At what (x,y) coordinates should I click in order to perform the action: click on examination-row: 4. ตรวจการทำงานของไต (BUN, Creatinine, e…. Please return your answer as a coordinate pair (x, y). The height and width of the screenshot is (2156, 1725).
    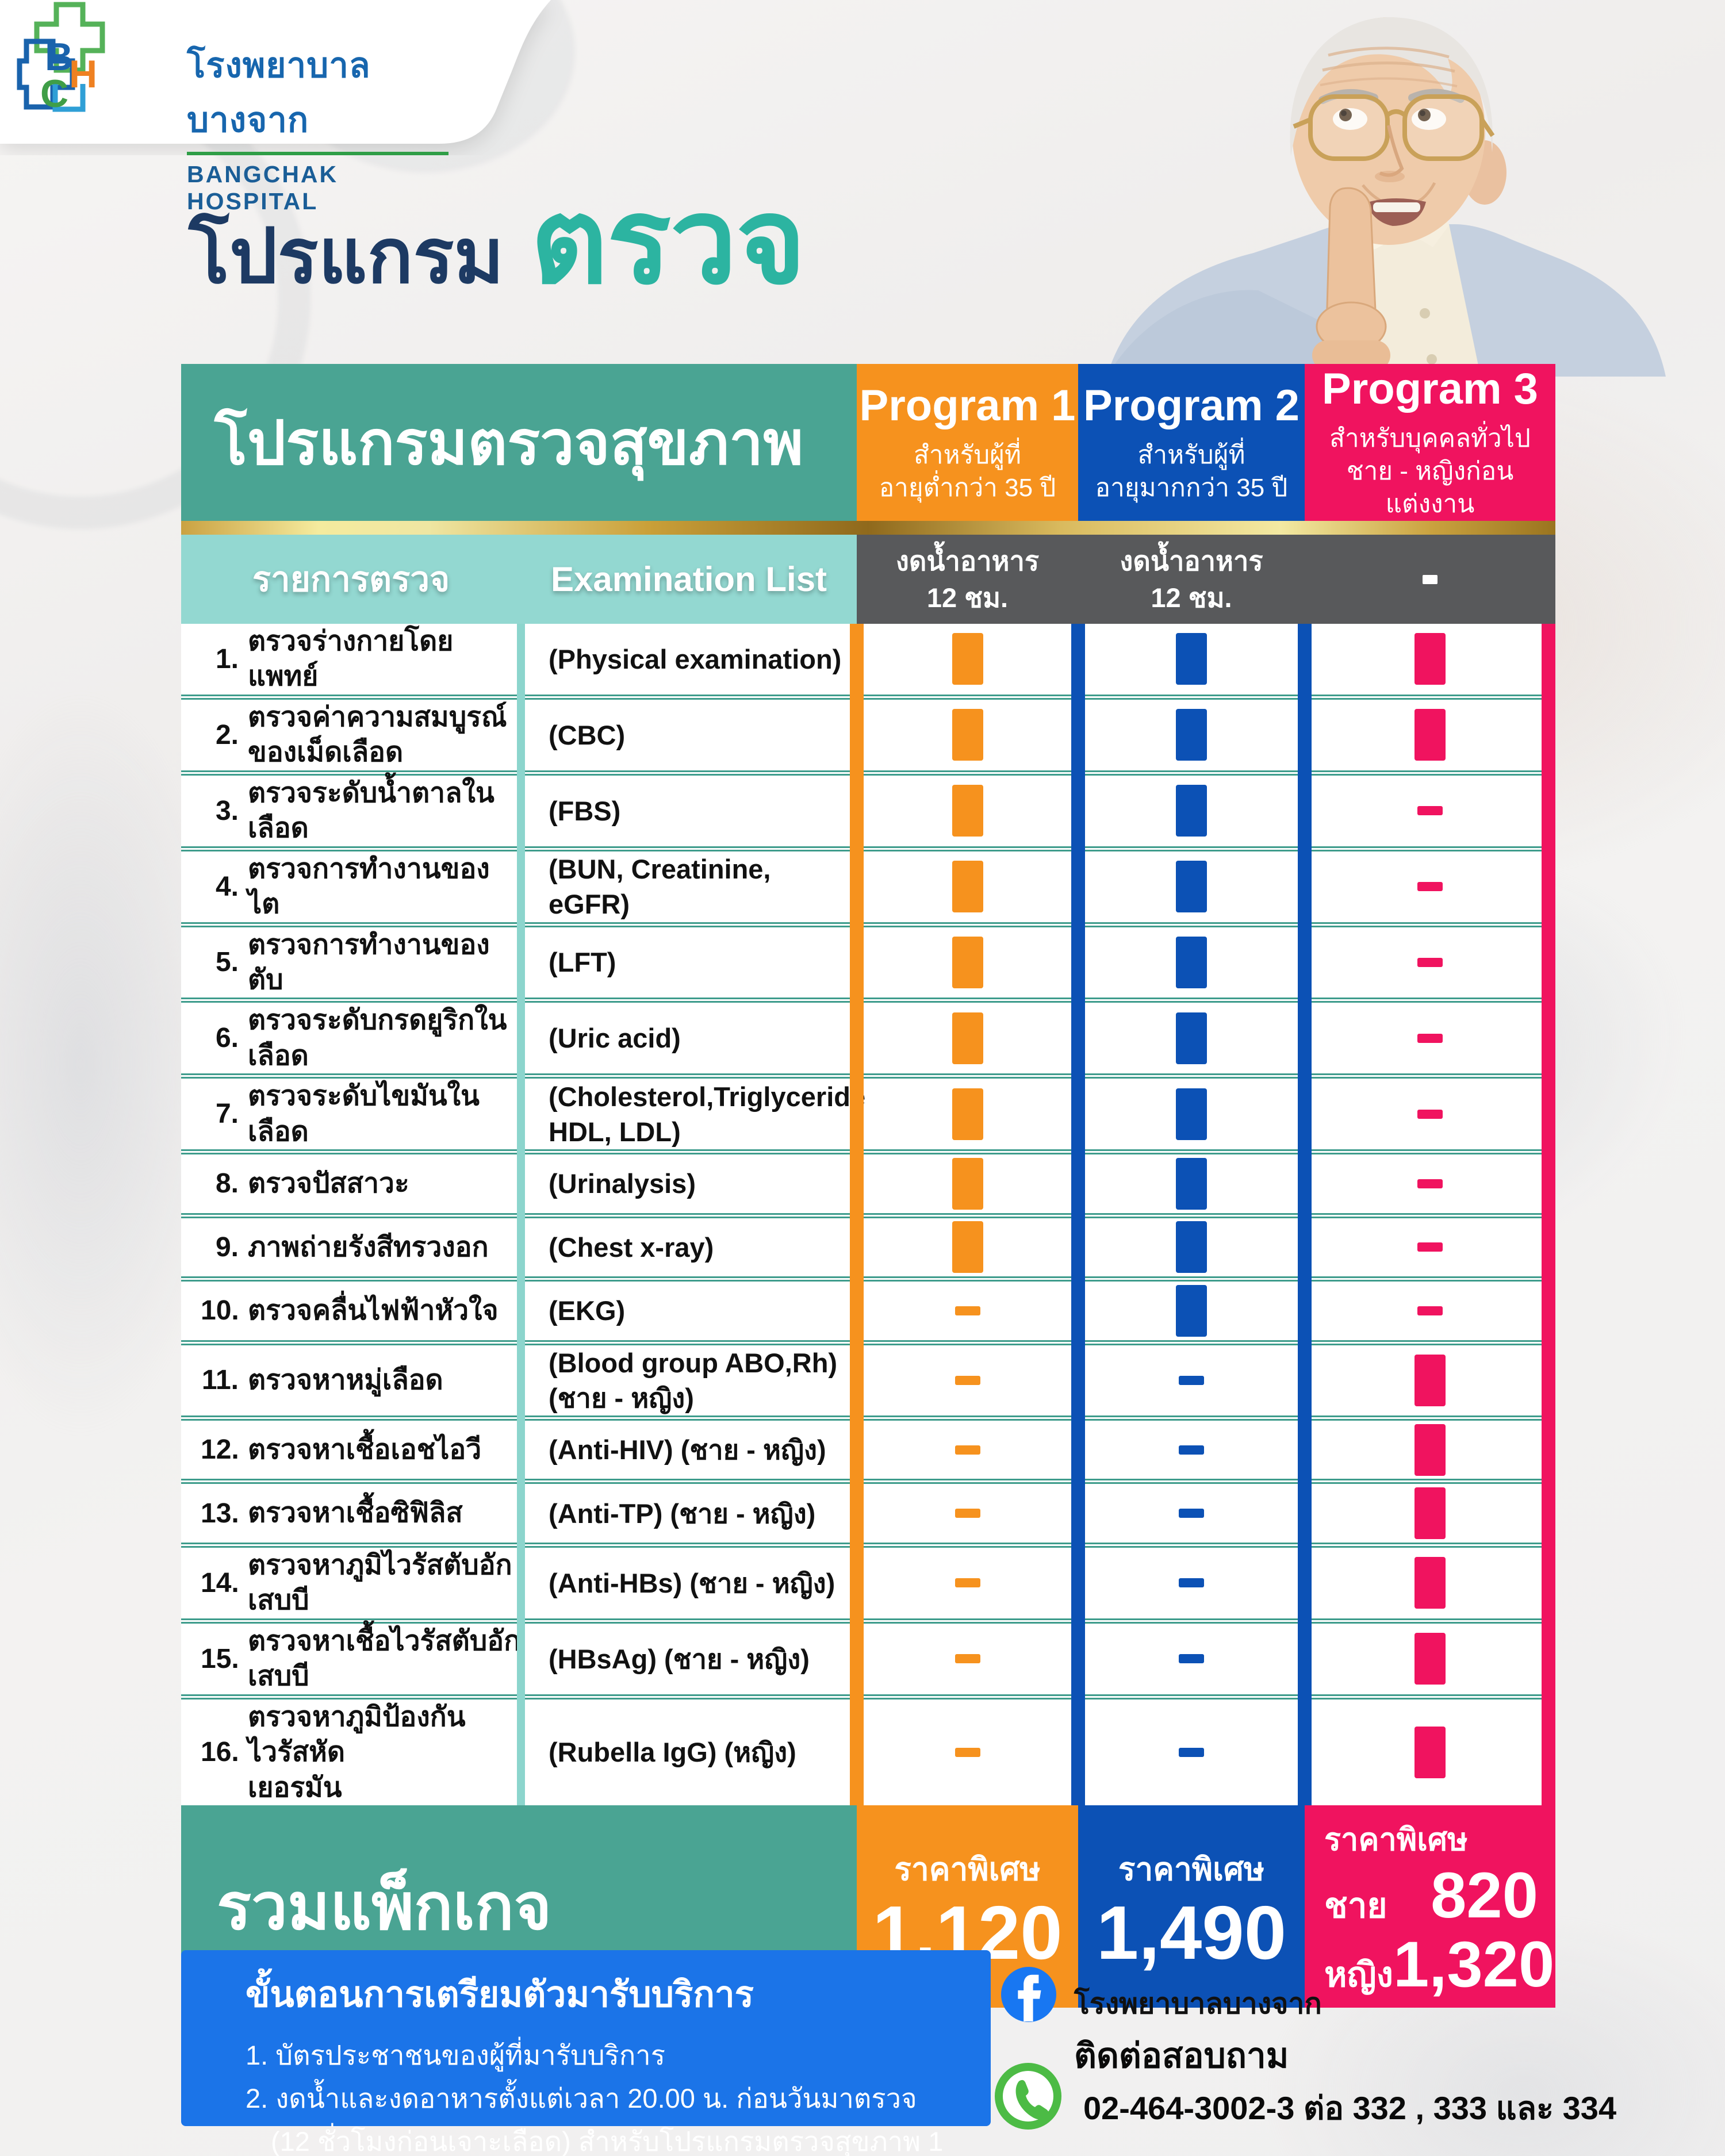
    Looking at the image, I should click on (868, 884).